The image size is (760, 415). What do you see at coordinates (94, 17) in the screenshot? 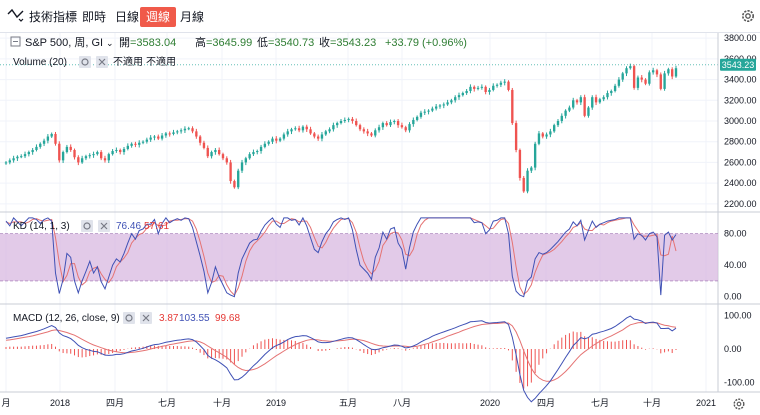
I see `tab-realtime: 即時` at bounding box center [94, 17].